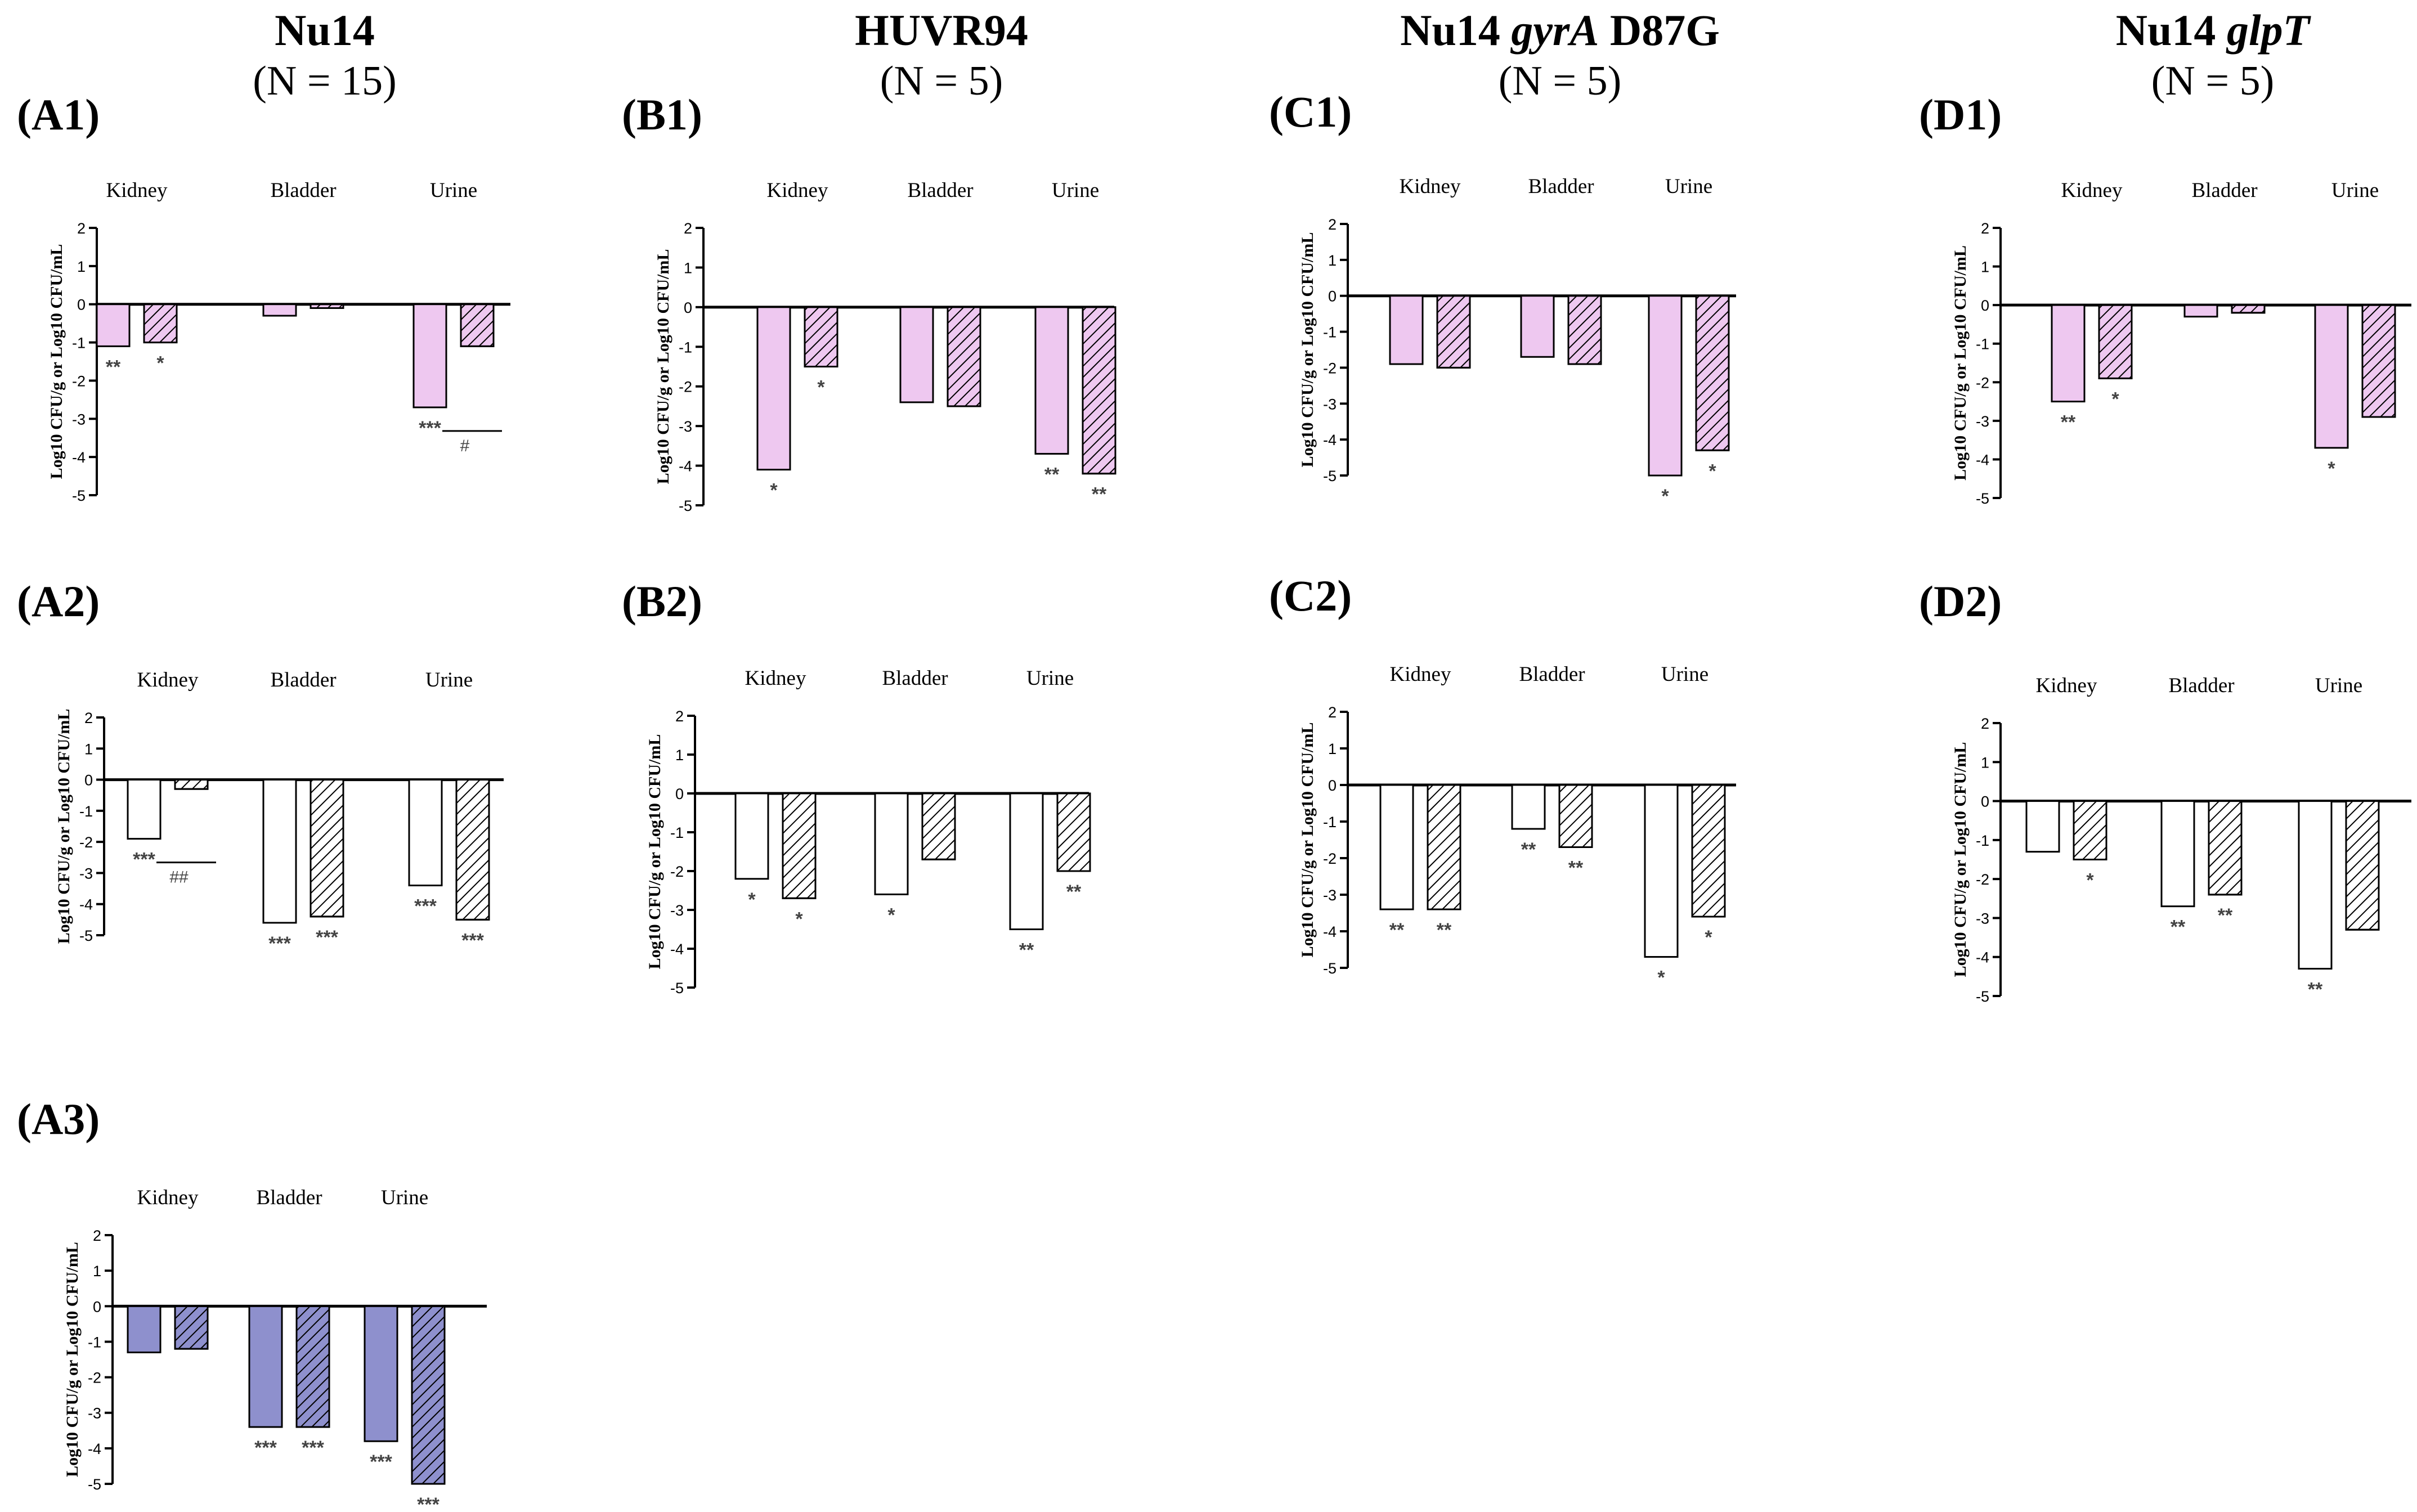 This screenshot has width=2417, height=1512. Describe the element at coordinates (179, 877) in the screenshot. I see `comparison-symbol: ##` at that location.